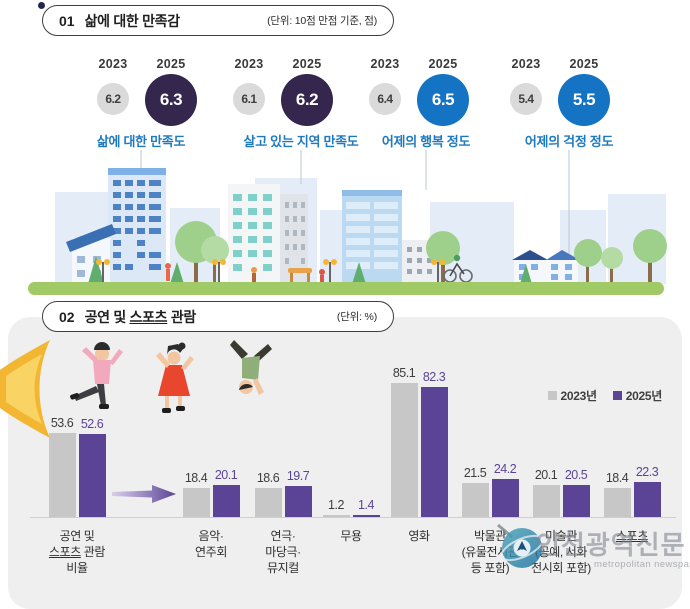 The height and width of the screenshot is (609, 690). I want to click on bar-value-2023년-2: 18.6, so click(268, 477).